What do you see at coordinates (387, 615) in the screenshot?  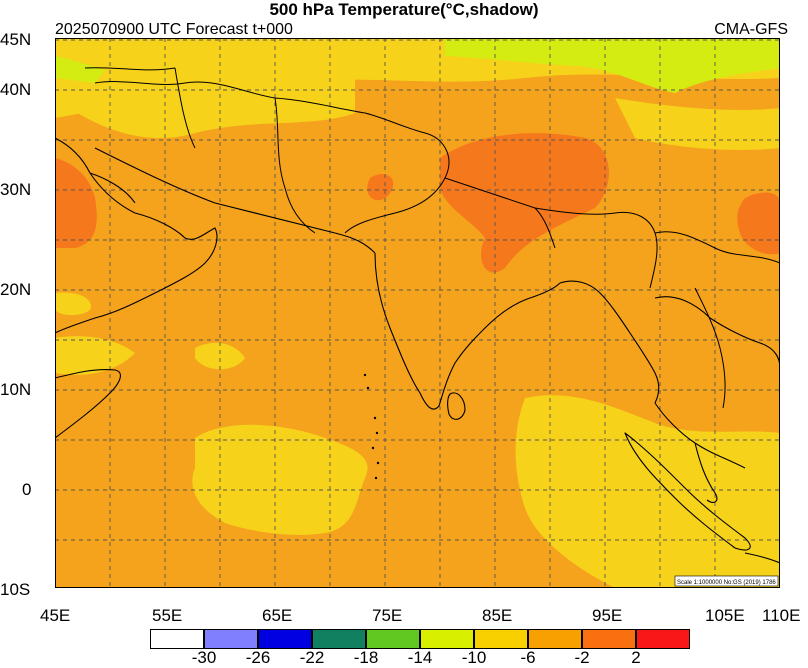 I see `lon-label-75e: 75E` at bounding box center [387, 615].